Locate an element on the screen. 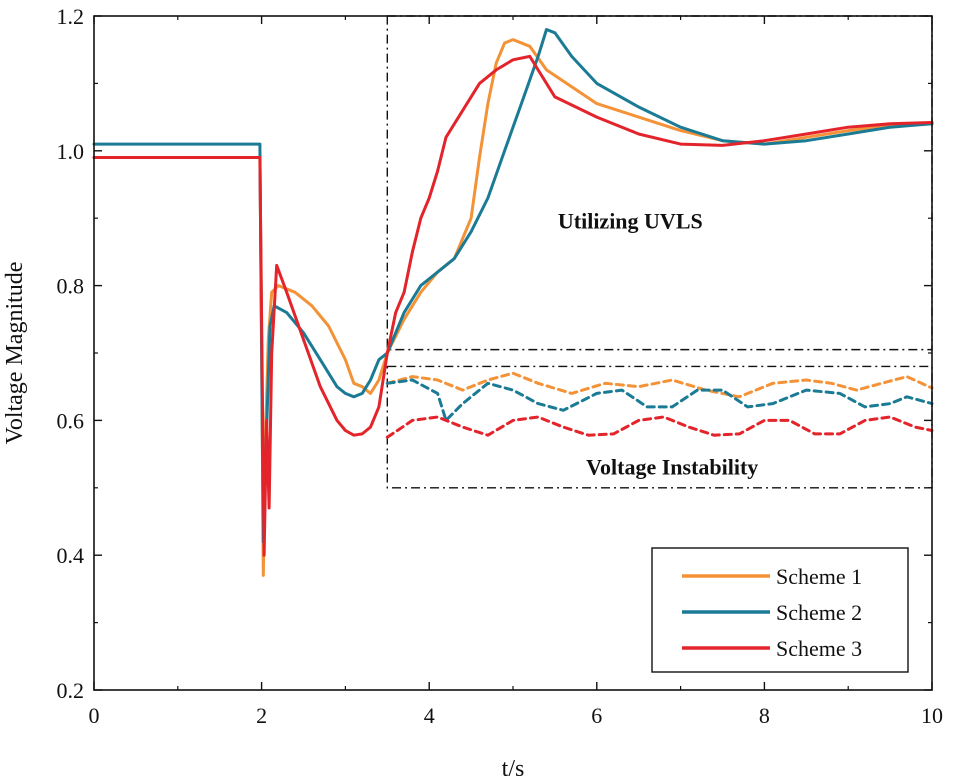 This screenshot has width=955, height=782. annotation-voltage-instability: Voltage Instability is located at coordinates (672, 466).